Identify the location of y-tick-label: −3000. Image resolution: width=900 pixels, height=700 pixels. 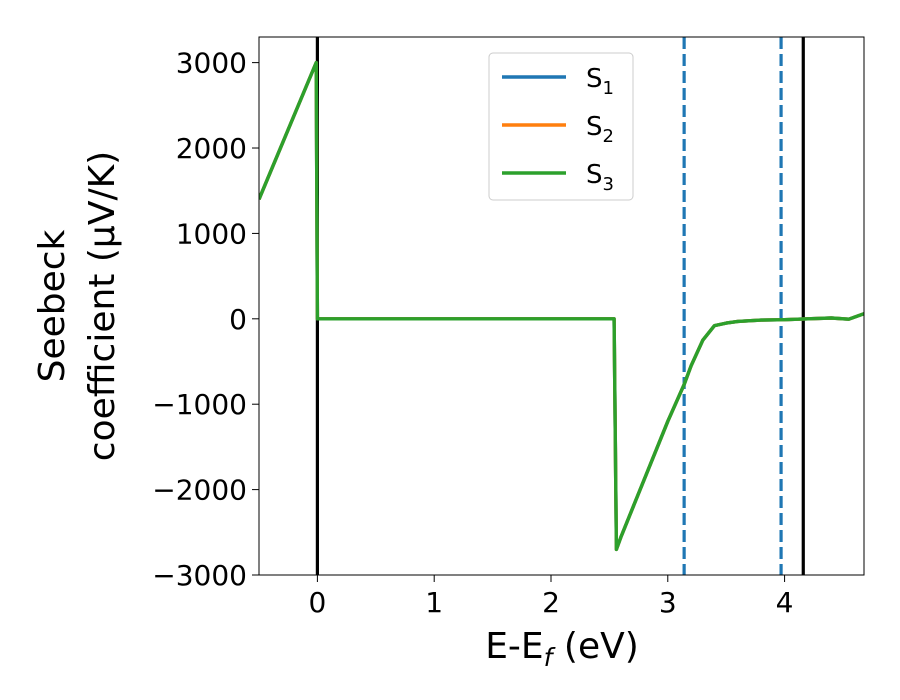
(199, 575).